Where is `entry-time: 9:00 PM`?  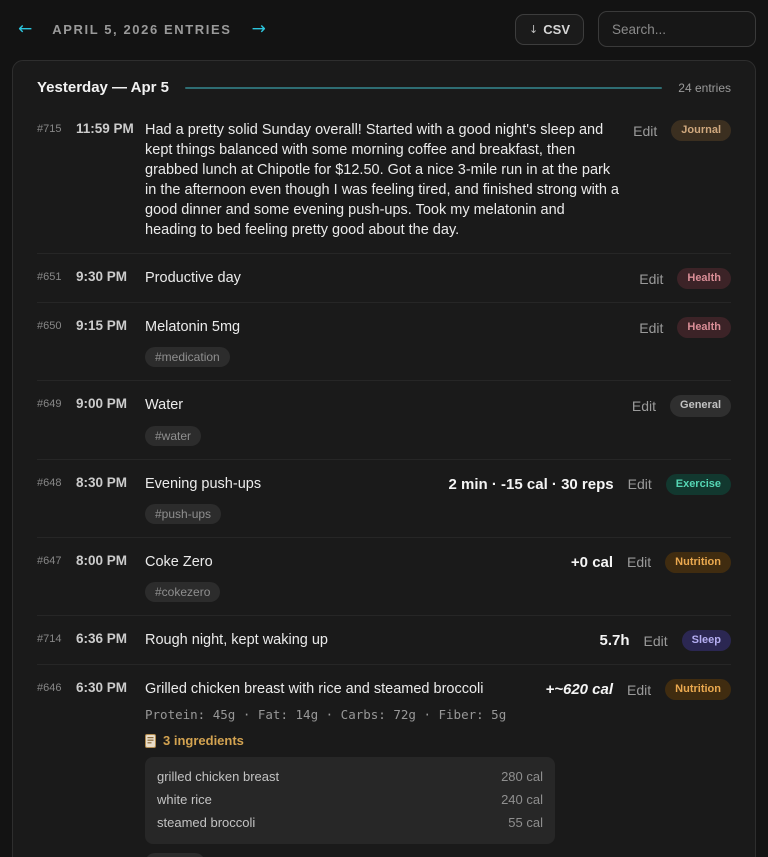 entry-time: 9:00 PM is located at coordinates (102, 404).